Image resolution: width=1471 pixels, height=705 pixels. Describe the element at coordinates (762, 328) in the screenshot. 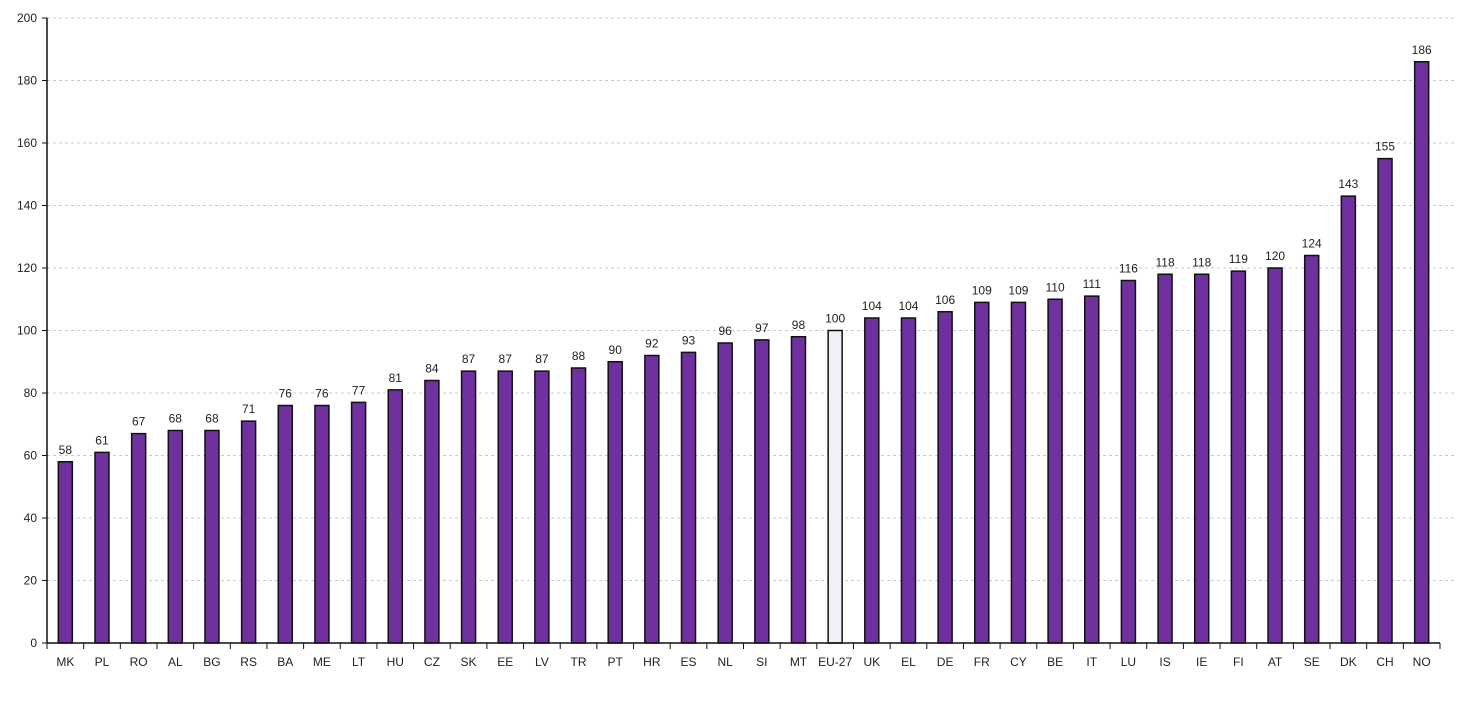

I see `data-label: 97` at that location.